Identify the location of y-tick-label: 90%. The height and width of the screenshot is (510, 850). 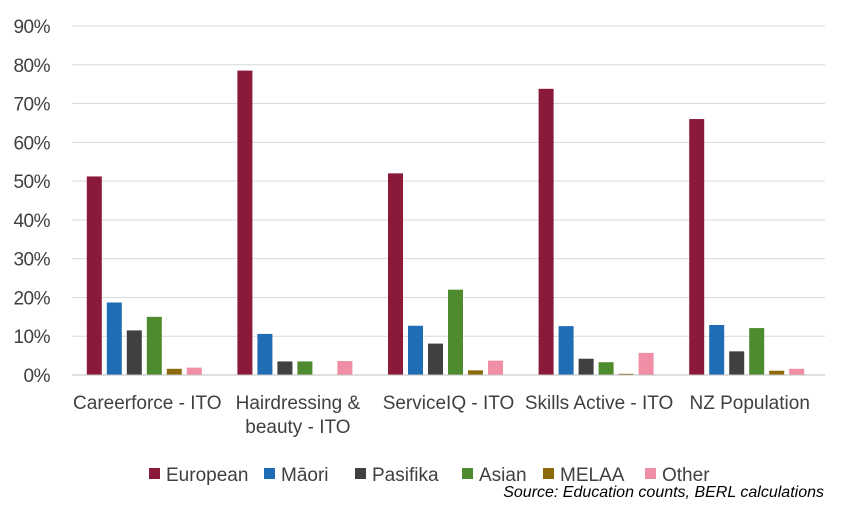
(31, 27).